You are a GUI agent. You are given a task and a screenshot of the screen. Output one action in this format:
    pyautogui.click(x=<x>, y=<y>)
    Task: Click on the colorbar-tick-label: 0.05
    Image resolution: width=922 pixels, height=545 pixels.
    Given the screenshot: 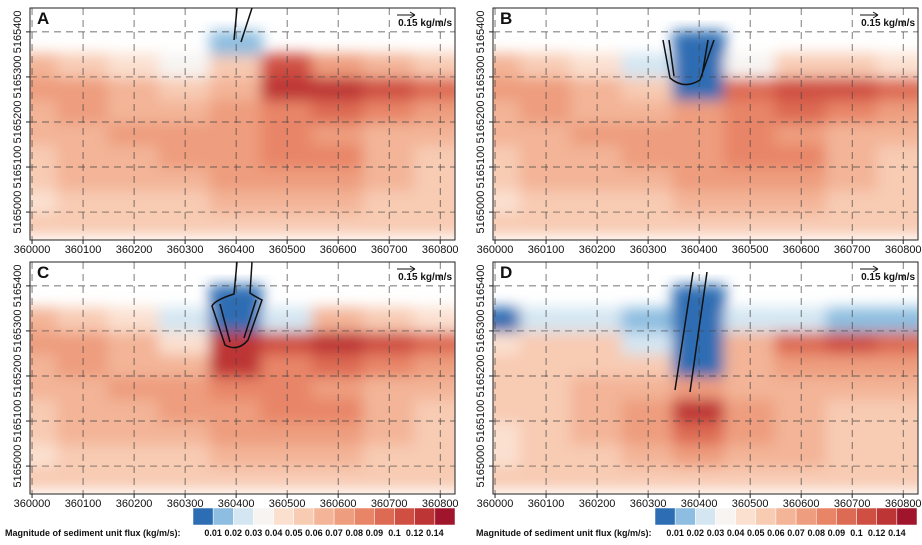 What is the action you would take?
    pyautogui.click(x=756, y=533)
    